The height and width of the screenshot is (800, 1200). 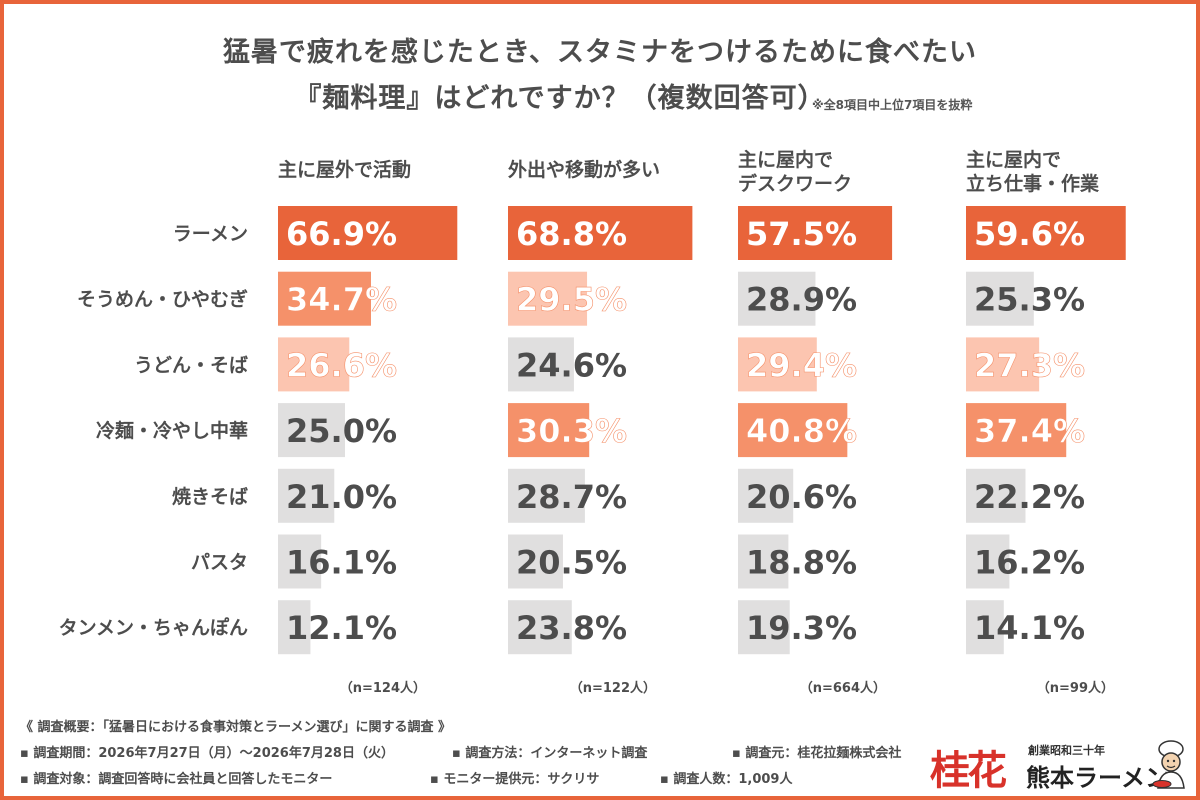 I want to click on data-label: 26.6%, so click(x=341, y=365).